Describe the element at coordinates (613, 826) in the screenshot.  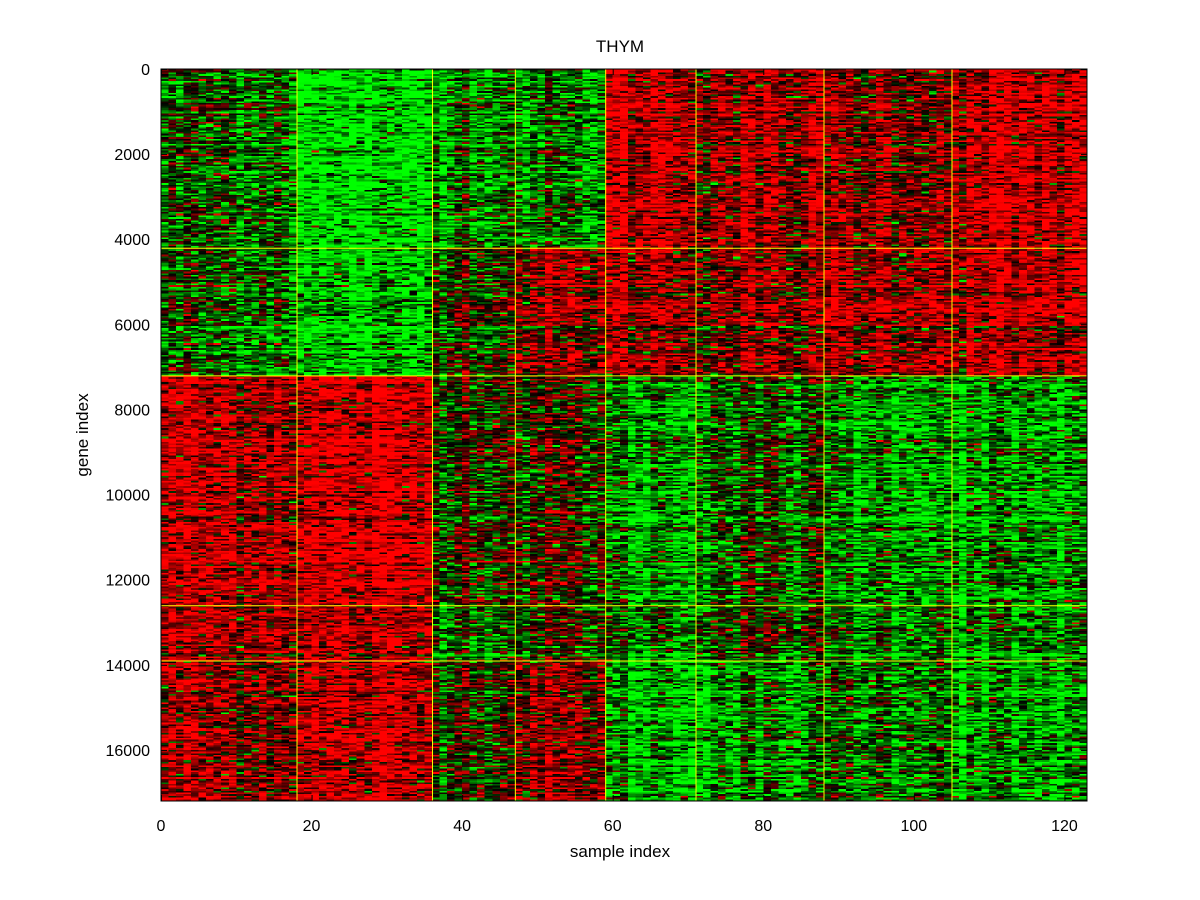
I see `x-tick-label-3: 60` at that location.